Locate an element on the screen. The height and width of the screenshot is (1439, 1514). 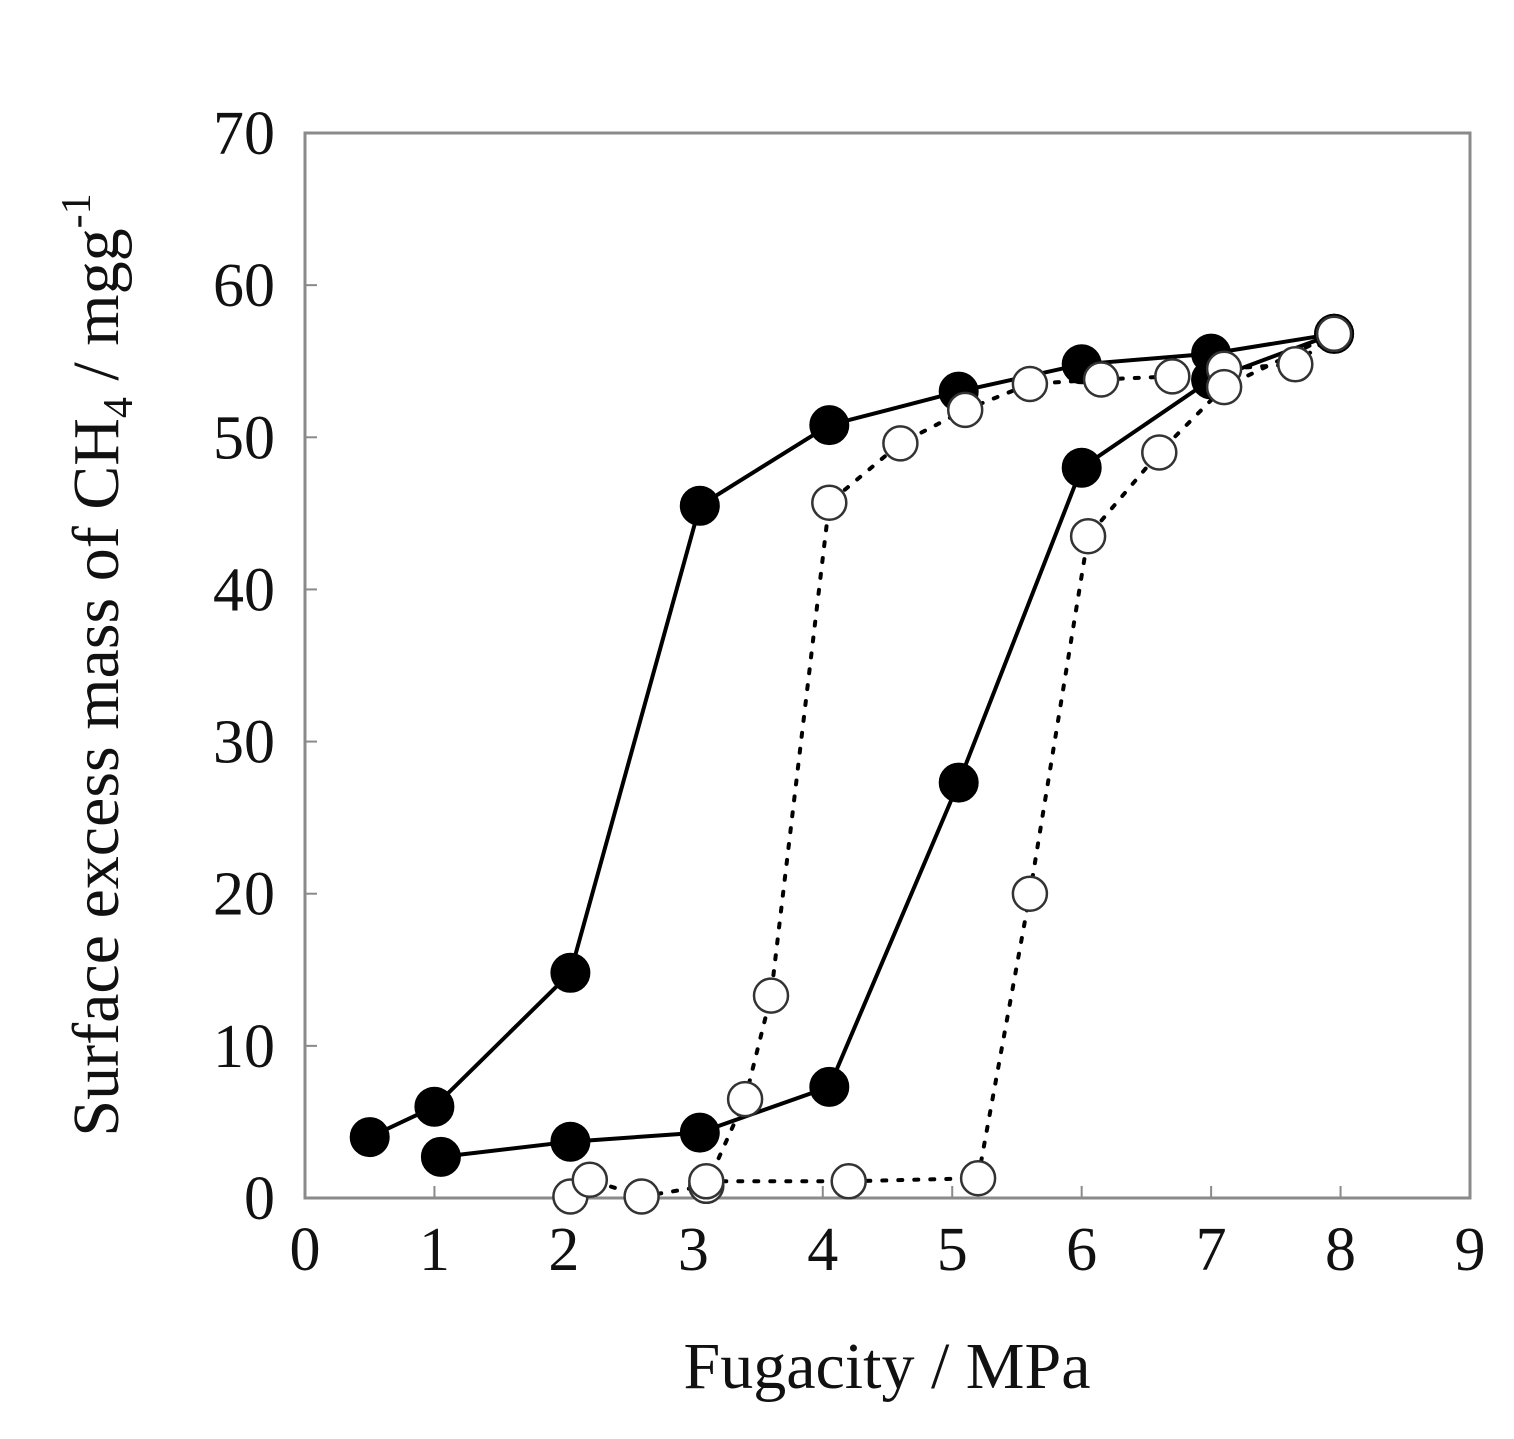
y-tick-label: 20 is located at coordinates (244, 895).